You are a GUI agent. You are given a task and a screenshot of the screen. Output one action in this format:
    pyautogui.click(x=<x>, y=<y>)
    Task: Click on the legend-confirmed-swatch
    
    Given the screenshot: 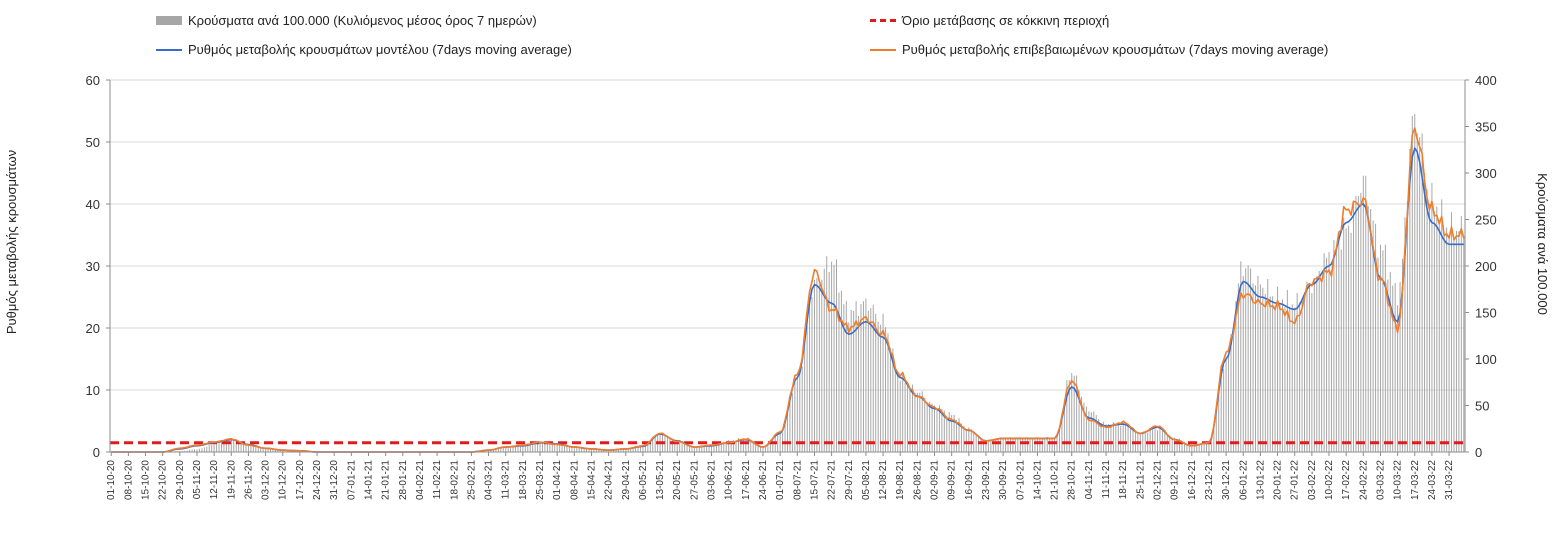 What is the action you would take?
    pyautogui.click(x=883, y=49)
    